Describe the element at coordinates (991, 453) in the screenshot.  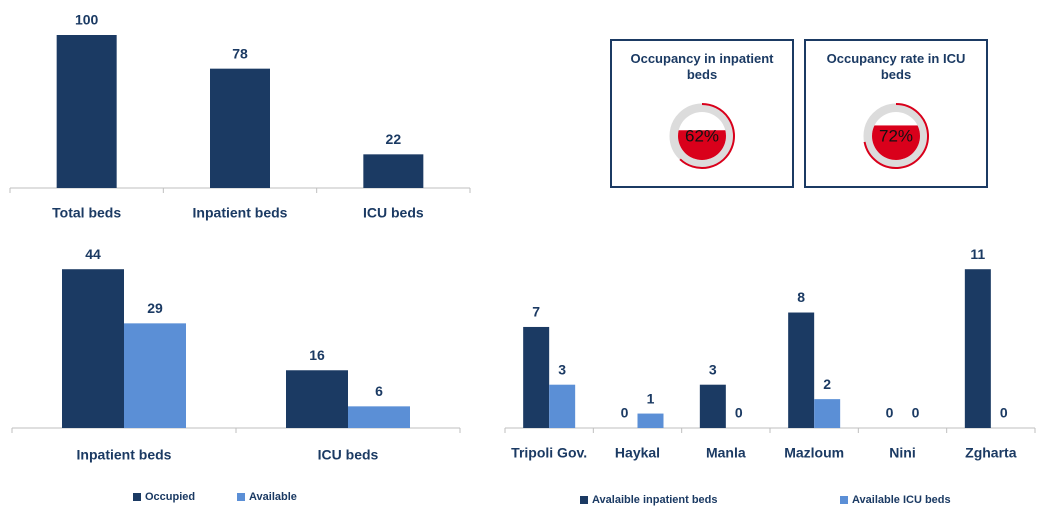
I see `x-tick-label: Zgharta` at that location.